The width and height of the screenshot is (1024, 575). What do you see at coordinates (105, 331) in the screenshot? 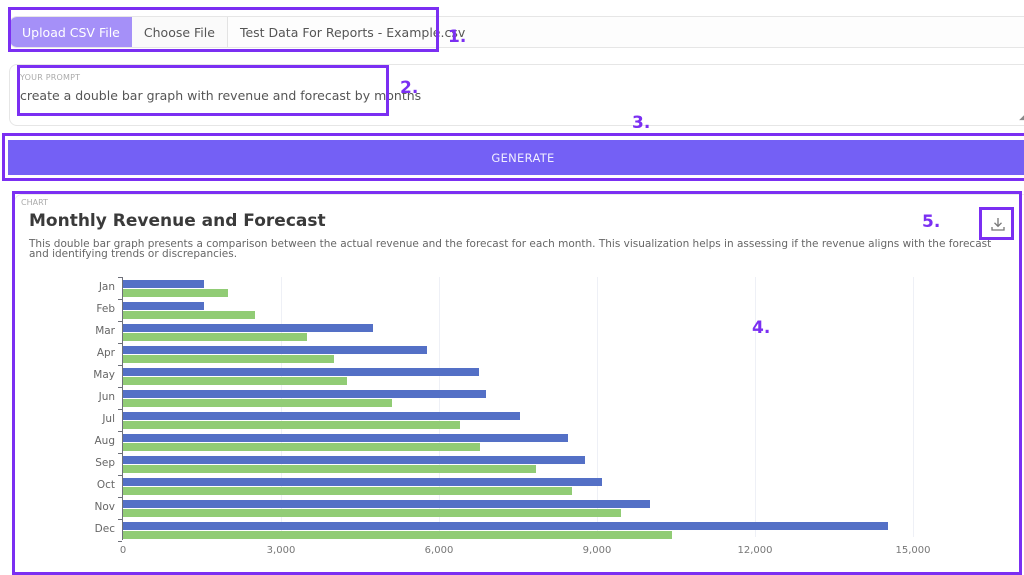
I see `y-axis-category-label: Mar` at bounding box center [105, 331].